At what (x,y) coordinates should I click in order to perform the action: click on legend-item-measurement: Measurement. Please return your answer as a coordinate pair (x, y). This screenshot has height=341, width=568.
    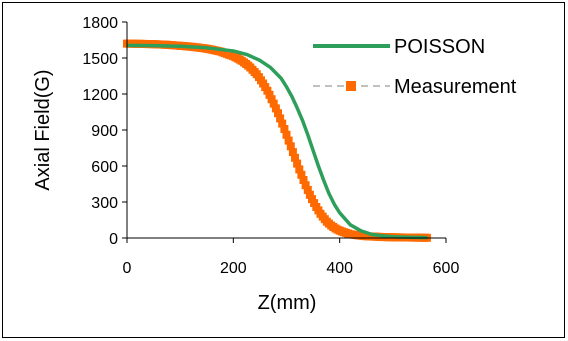
    Looking at the image, I should click on (415, 87).